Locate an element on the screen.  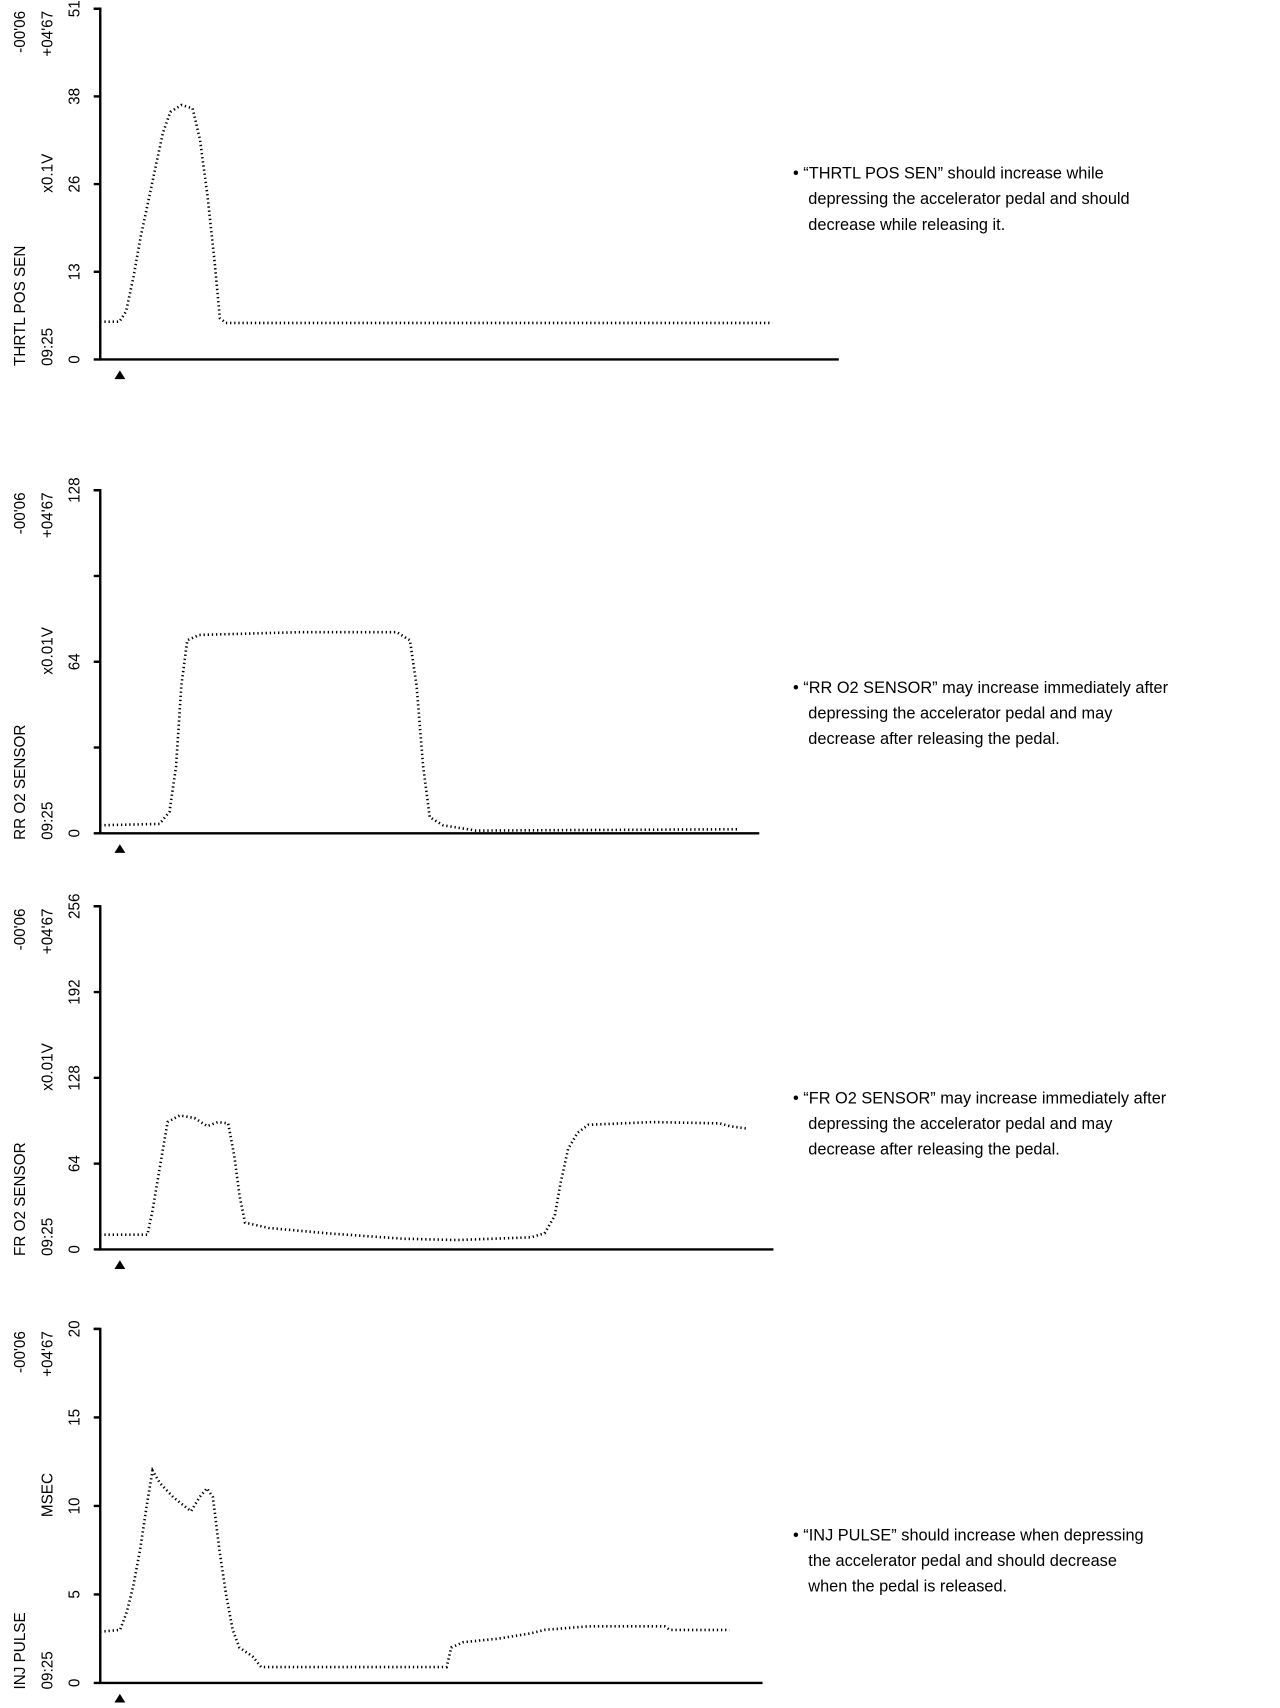
annotation-line: • “THRTL POS SEN” should increase while is located at coordinates (948, 174).